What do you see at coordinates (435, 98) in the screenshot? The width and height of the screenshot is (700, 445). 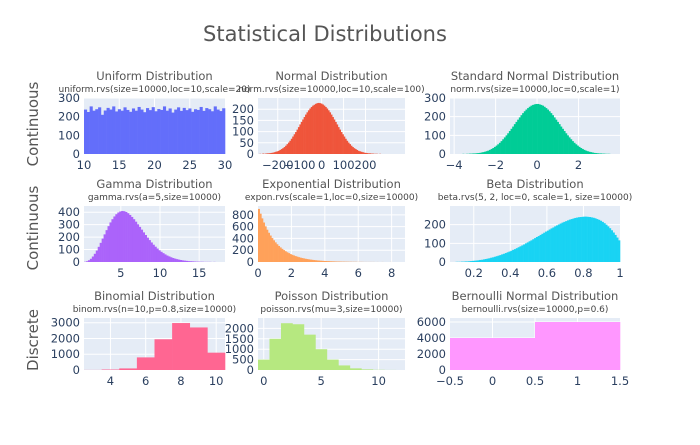 I see `standard-normal-y-tick-label: 300` at bounding box center [435, 98].